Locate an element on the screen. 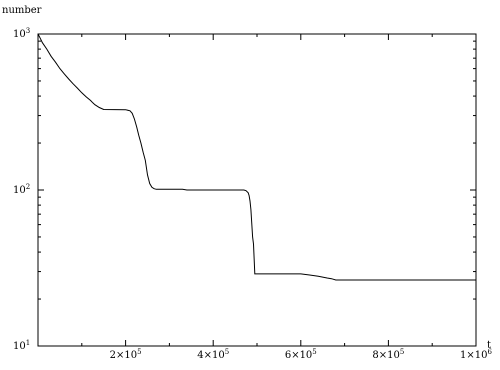 Image resolution: width=500 pixels, height=370 pixels. x-tick-label: 6×105 is located at coordinates (301, 354).